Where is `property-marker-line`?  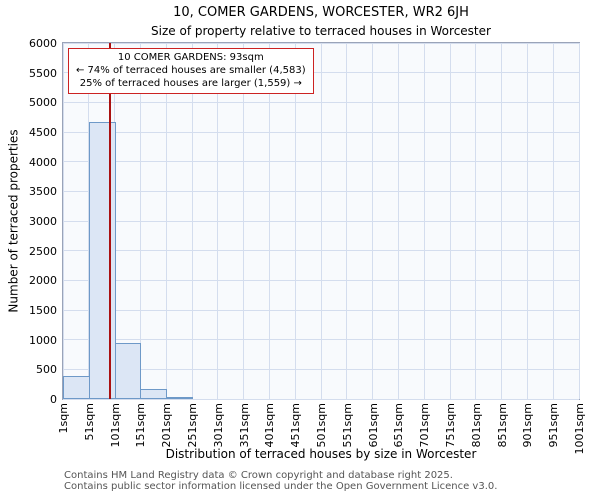 property-marker-line is located at coordinates (110, 221).